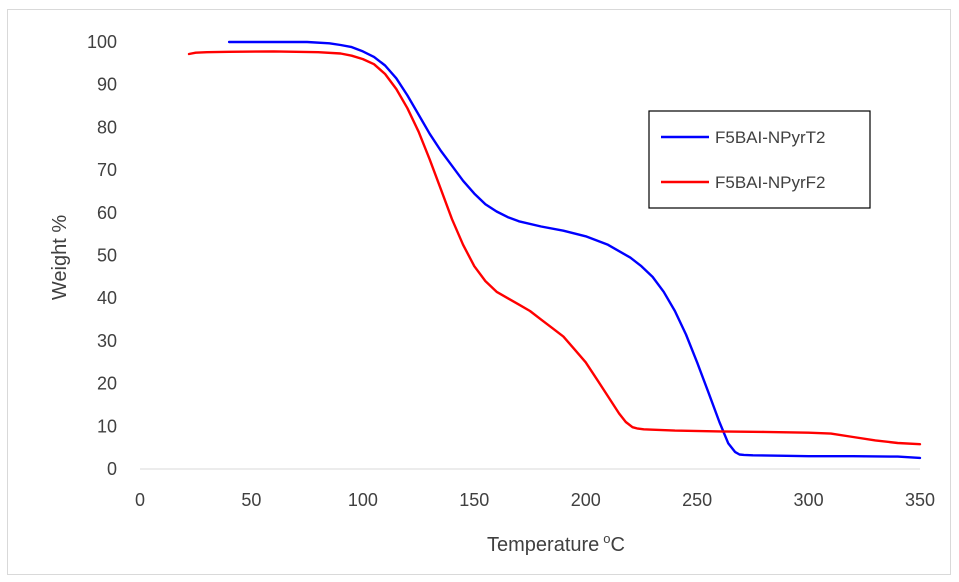 This screenshot has width=959, height=582. I want to click on x-tick-label: 0, so click(140, 500).